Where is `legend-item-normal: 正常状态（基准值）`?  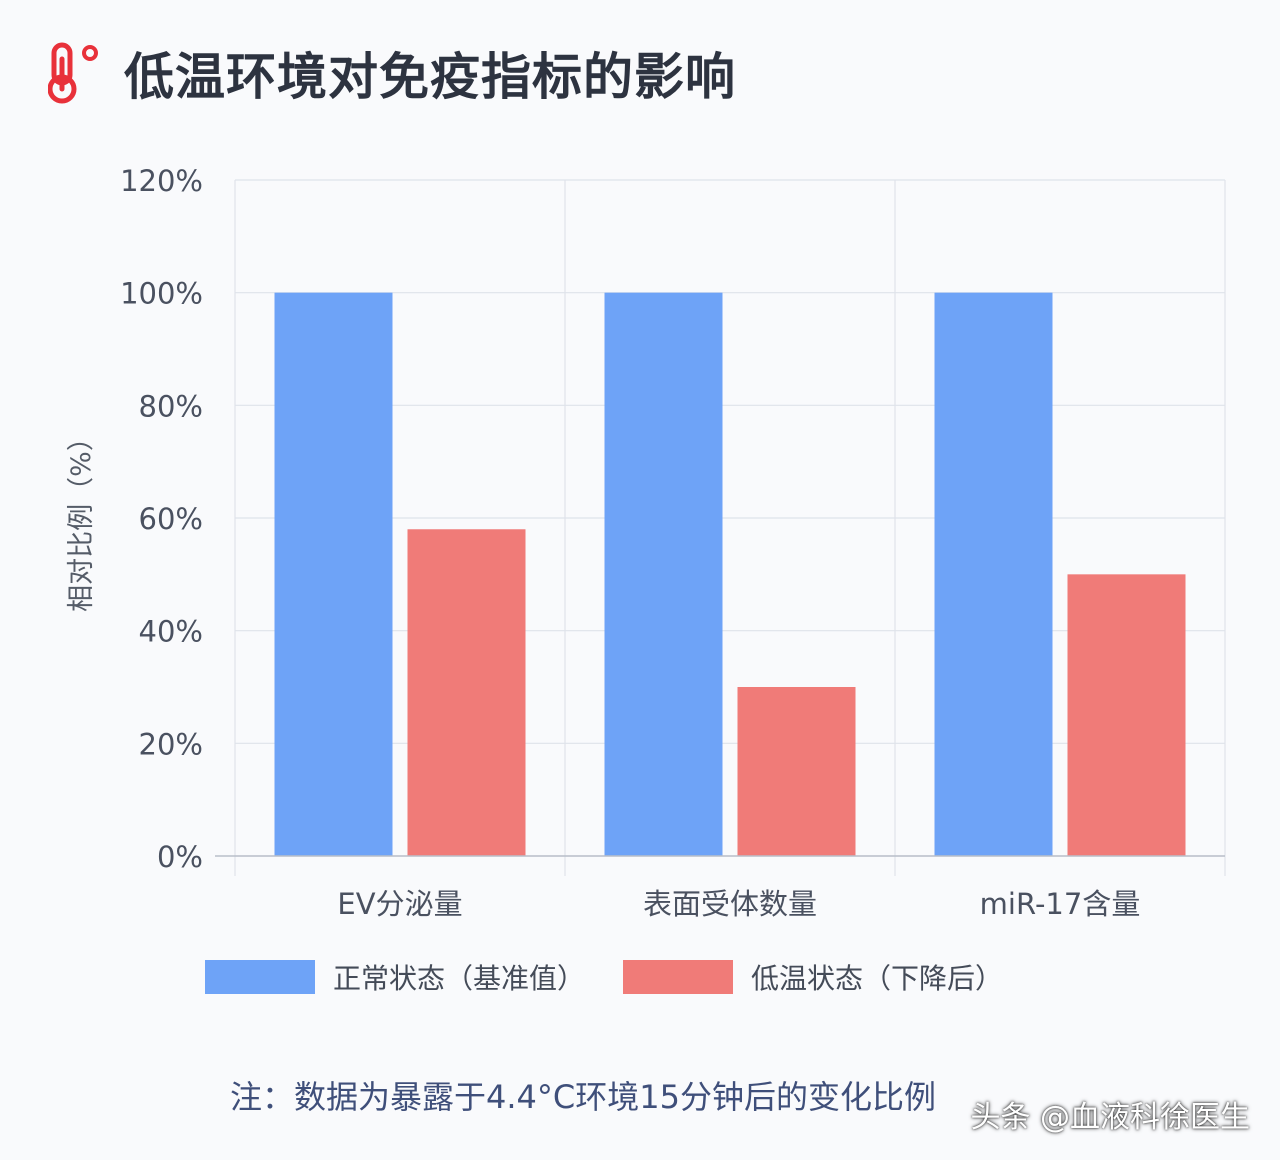
legend-item-normal: 正常状态（基准值） is located at coordinates (395, 977).